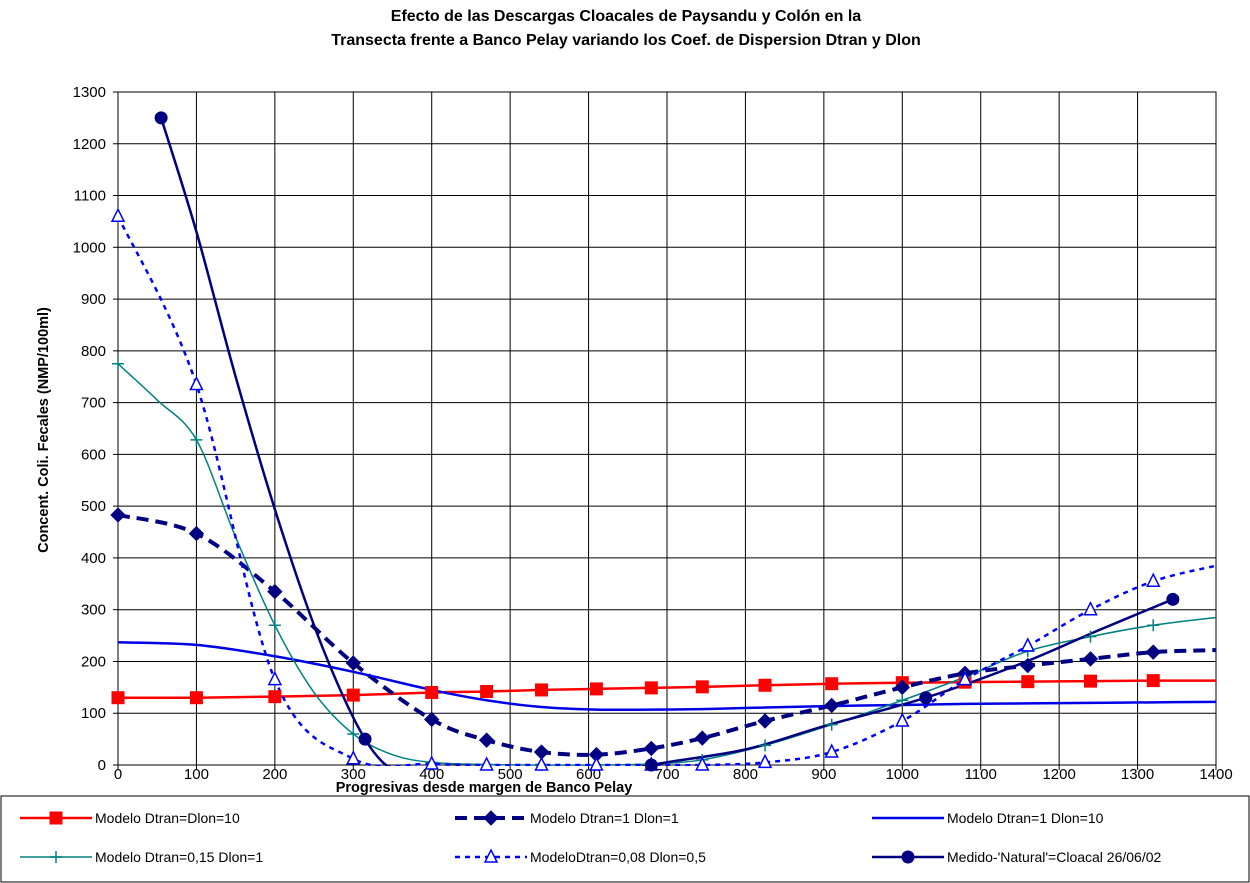  I want to click on y-tick-label: 1200, so click(89, 144).